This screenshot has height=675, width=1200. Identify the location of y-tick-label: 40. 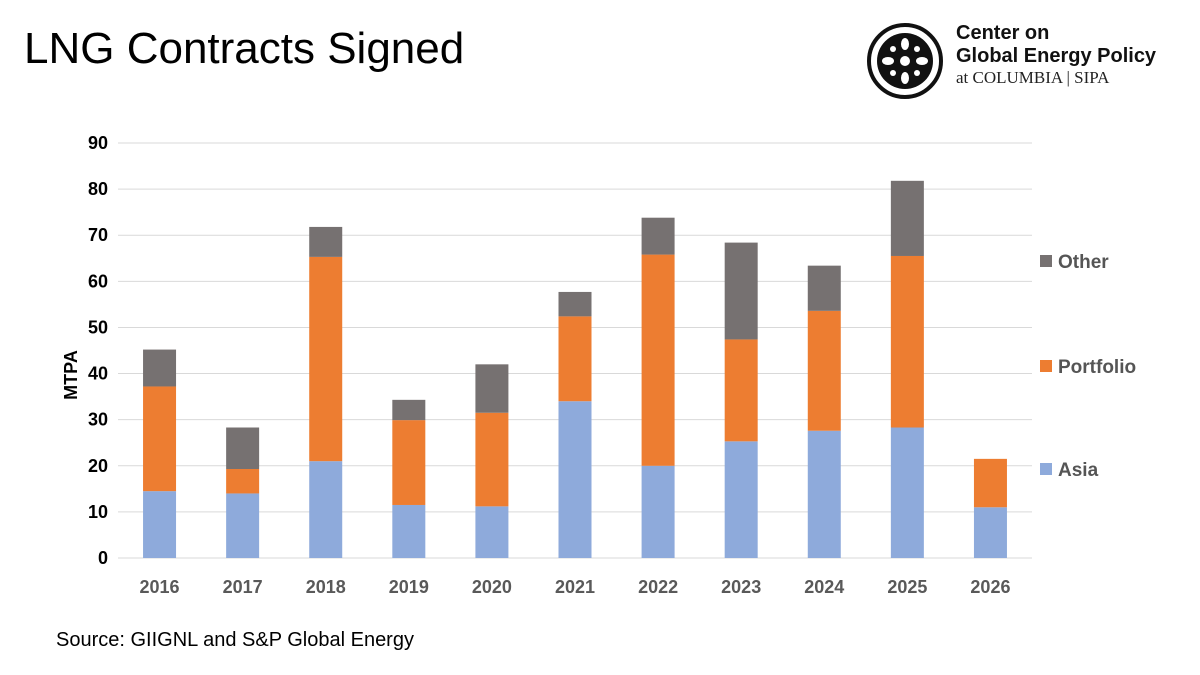
(98, 374).